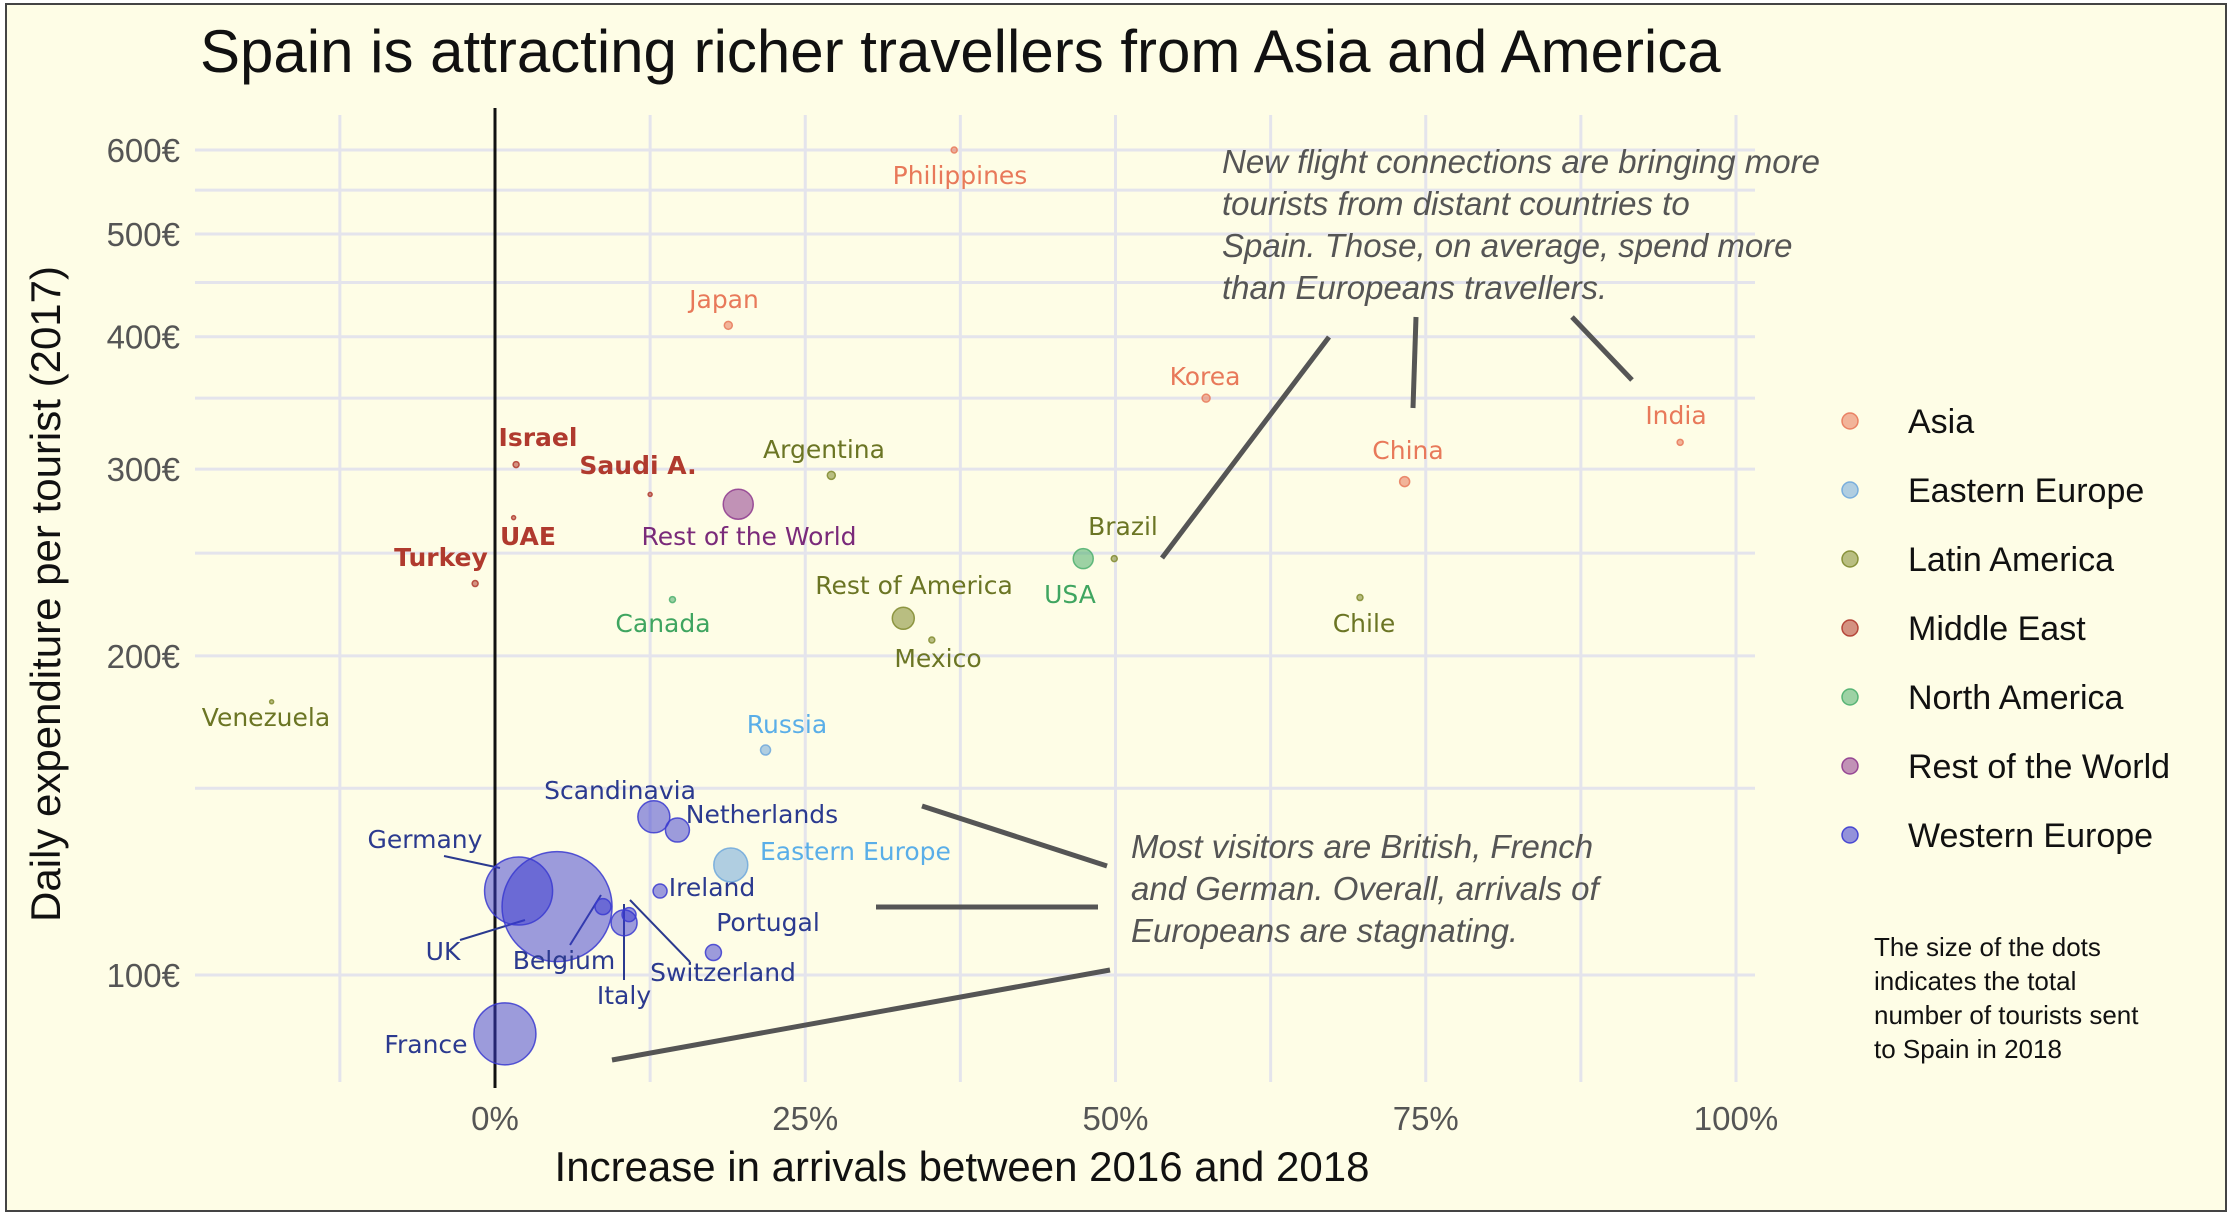 The height and width of the screenshot is (1217, 2232). Describe the element at coordinates (1997, 629) in the screenshot. I see `legend-label: Middle East` at that location.